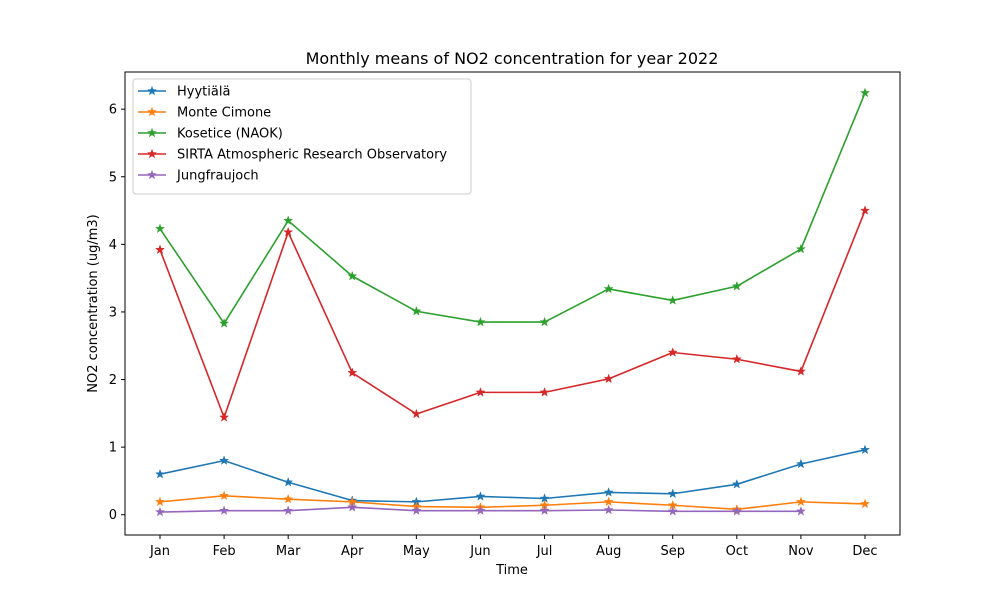 The height and width of the screenshot is (600, 1000). What do you see at coordinates (113, 312) in the screenshot?
I see `y-tick-label: 3` at bounding box center [113, 312].